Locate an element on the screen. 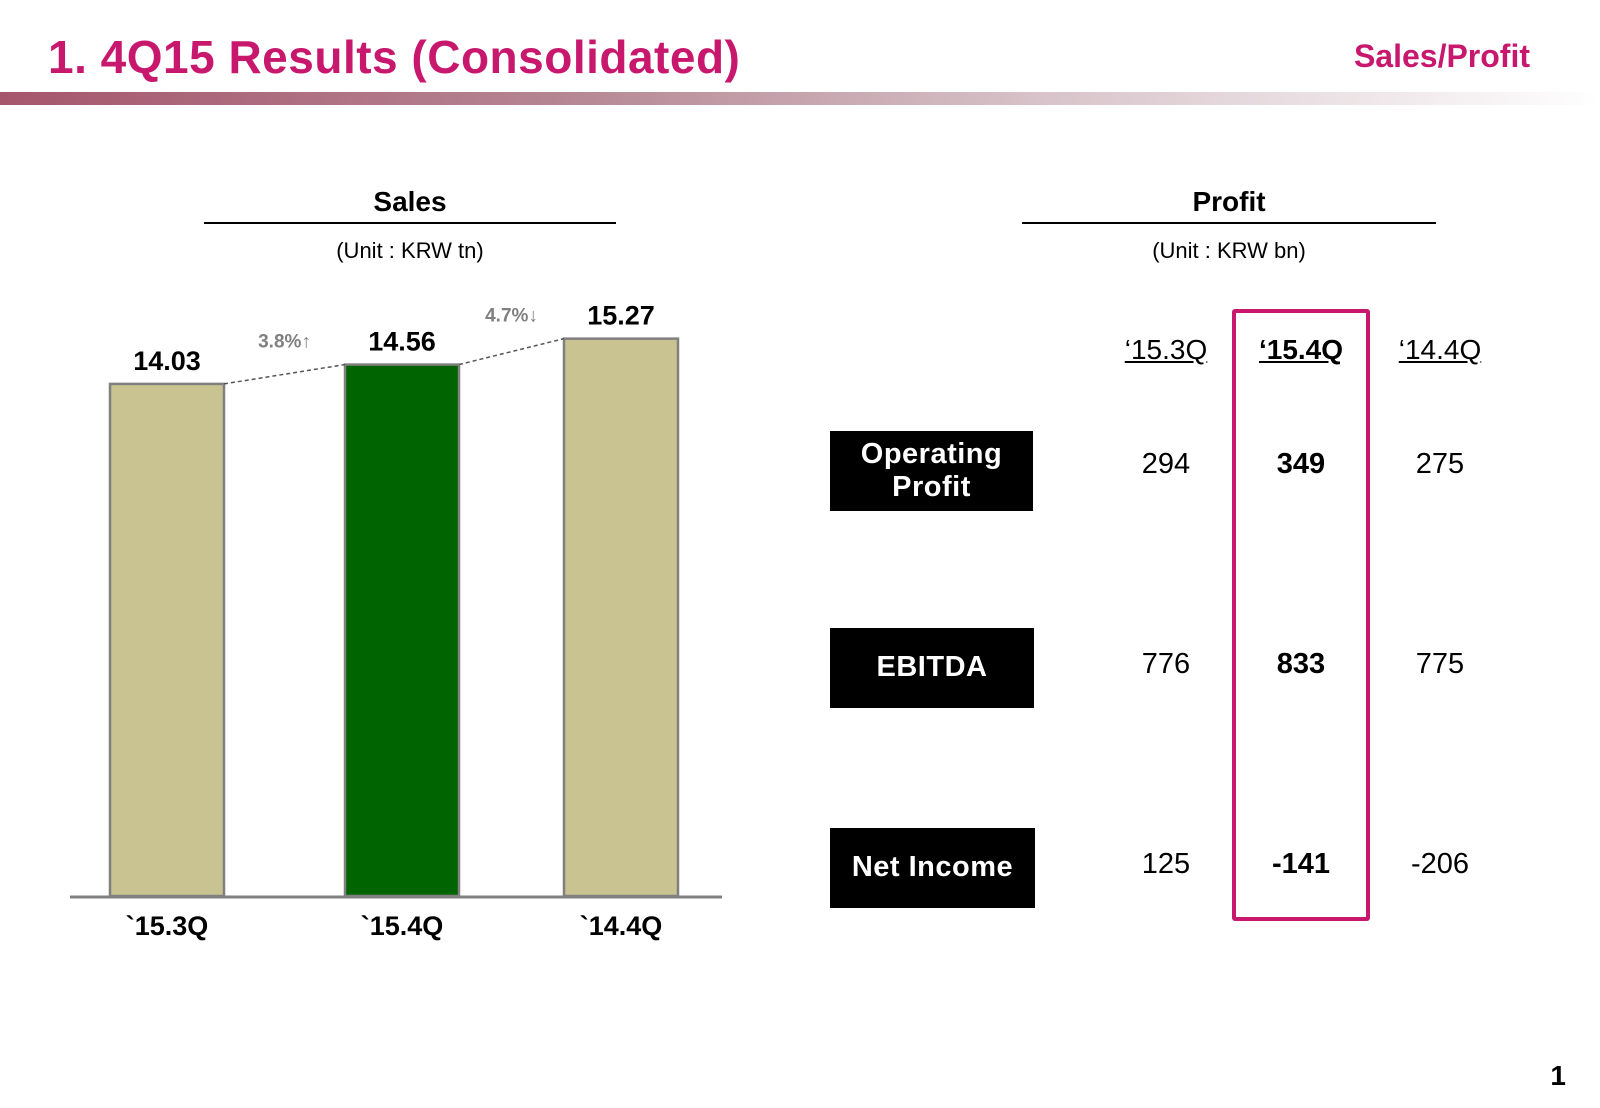 This screenshot has height=1108, width=1600. row-label-operating-profit: Operating Profit is located at coordinates (931, 471).